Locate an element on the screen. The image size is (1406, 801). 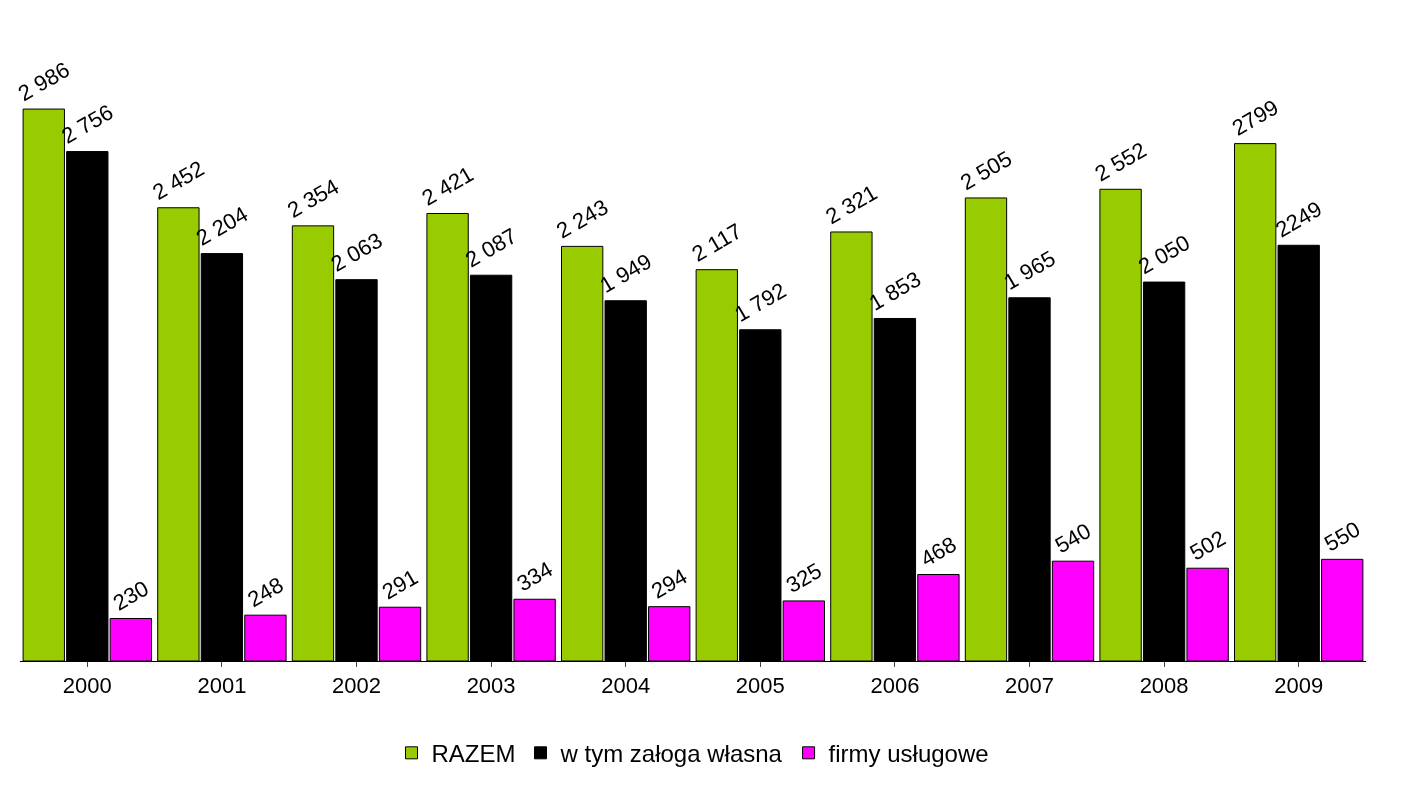
x-tick-label: 2008 is located at coordinates (1164, 686).